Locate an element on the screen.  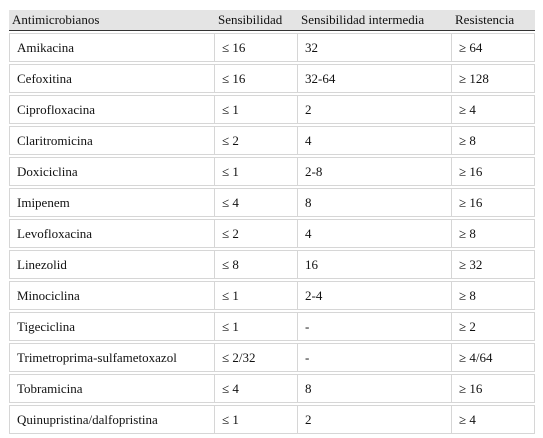
header-cell: Resistencia is located at coordinates (493, 20).